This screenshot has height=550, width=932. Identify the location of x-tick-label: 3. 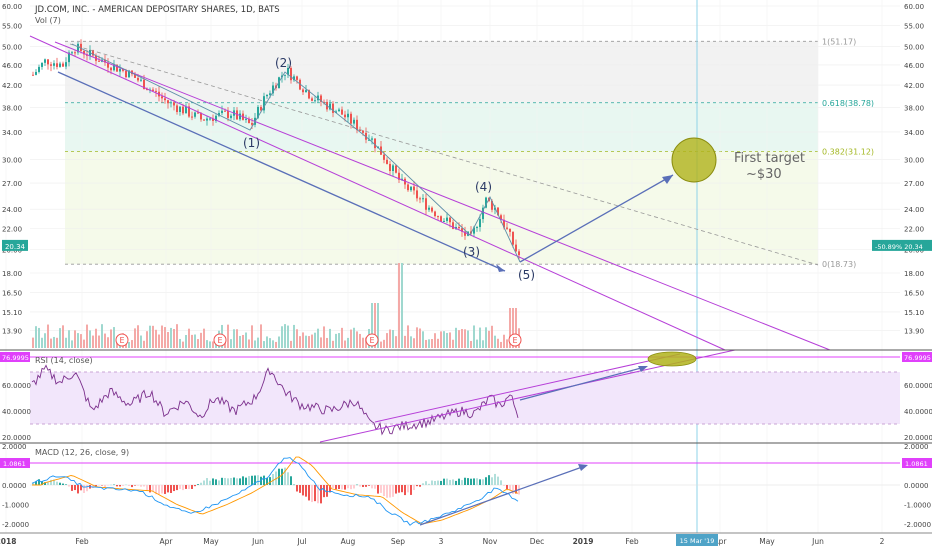
(441, 541).